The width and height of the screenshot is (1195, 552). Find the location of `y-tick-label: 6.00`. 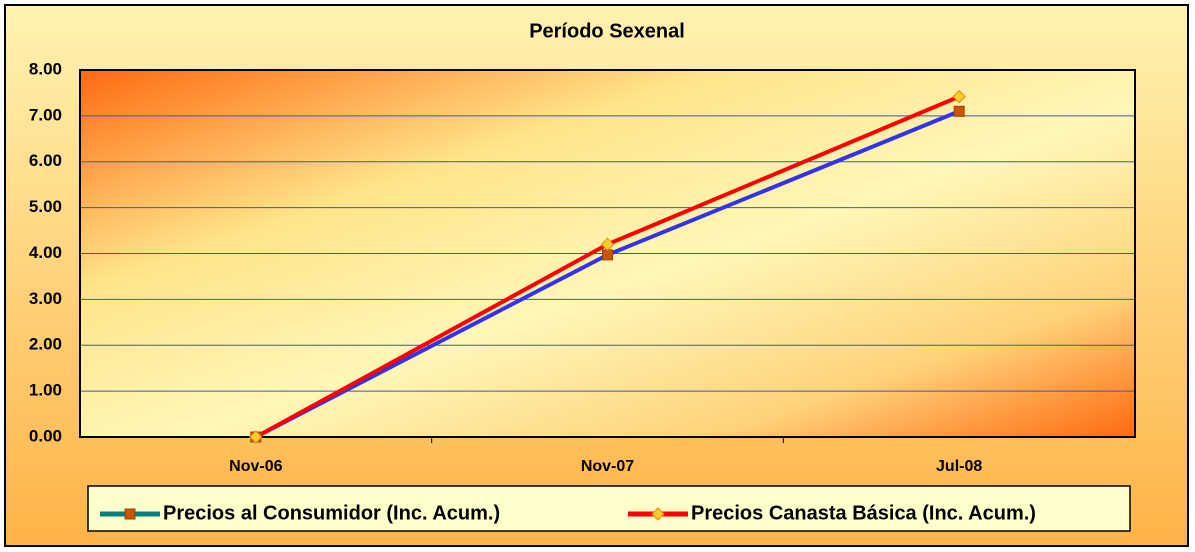

y-tick-label: 6.00 is located at coordinates (45, 160).